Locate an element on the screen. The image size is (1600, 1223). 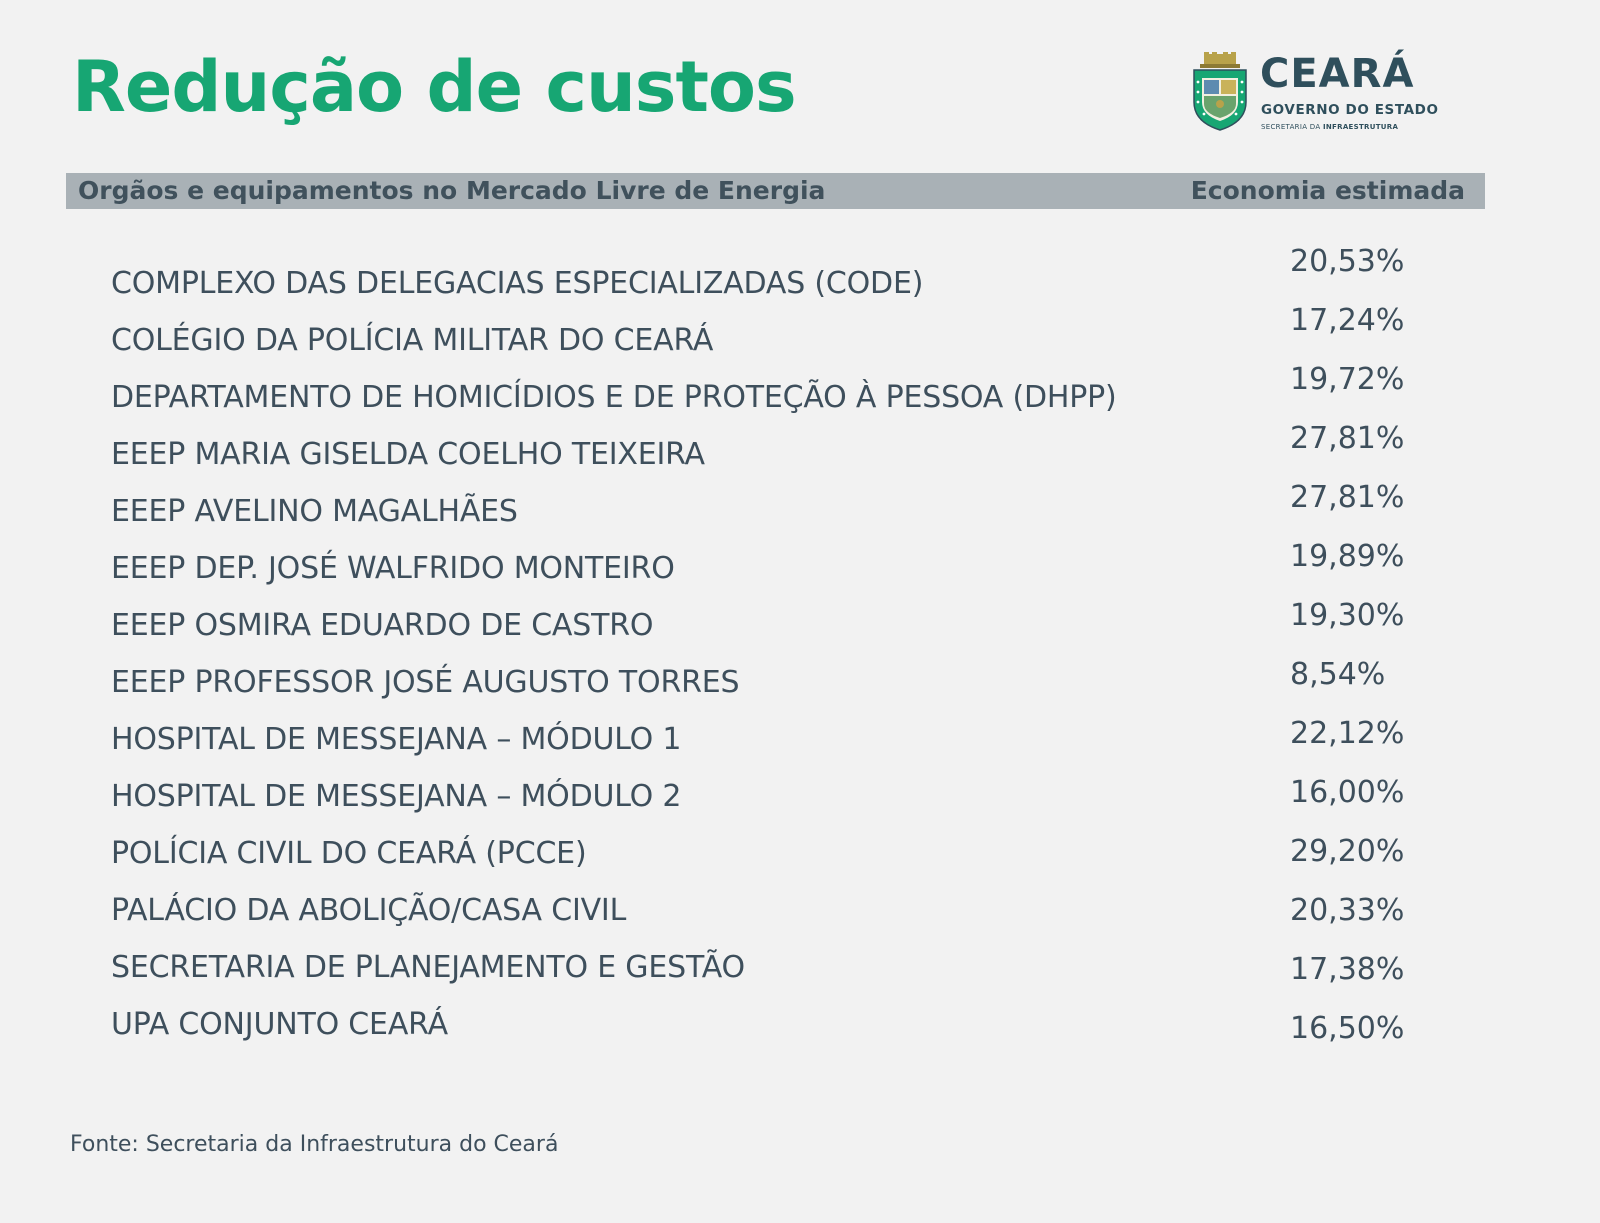
row-value: 8,54% is located at coordinates (1338, 674).